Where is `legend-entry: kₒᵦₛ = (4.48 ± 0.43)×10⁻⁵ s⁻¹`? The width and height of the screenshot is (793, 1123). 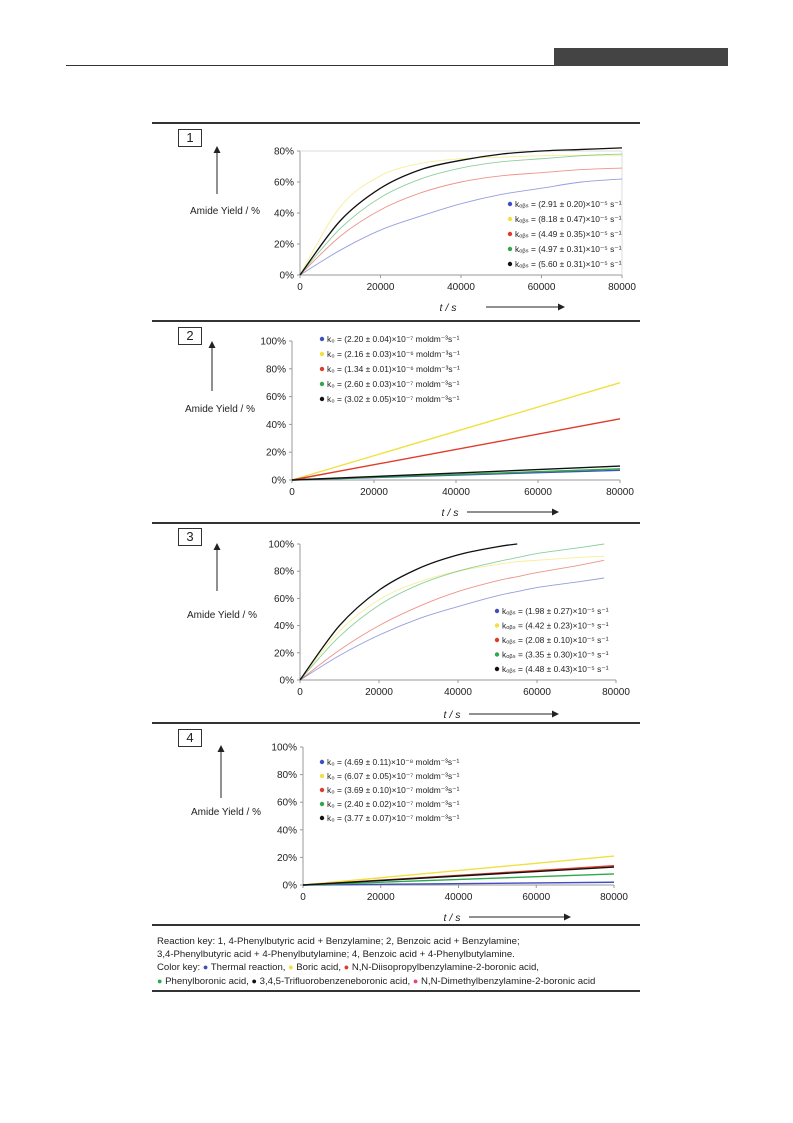
legend-entry: kₒᵦₛ = (4.48 ± 0.43)×10⁻⁵ s⁻¹ is located at coordinates (555, 669).